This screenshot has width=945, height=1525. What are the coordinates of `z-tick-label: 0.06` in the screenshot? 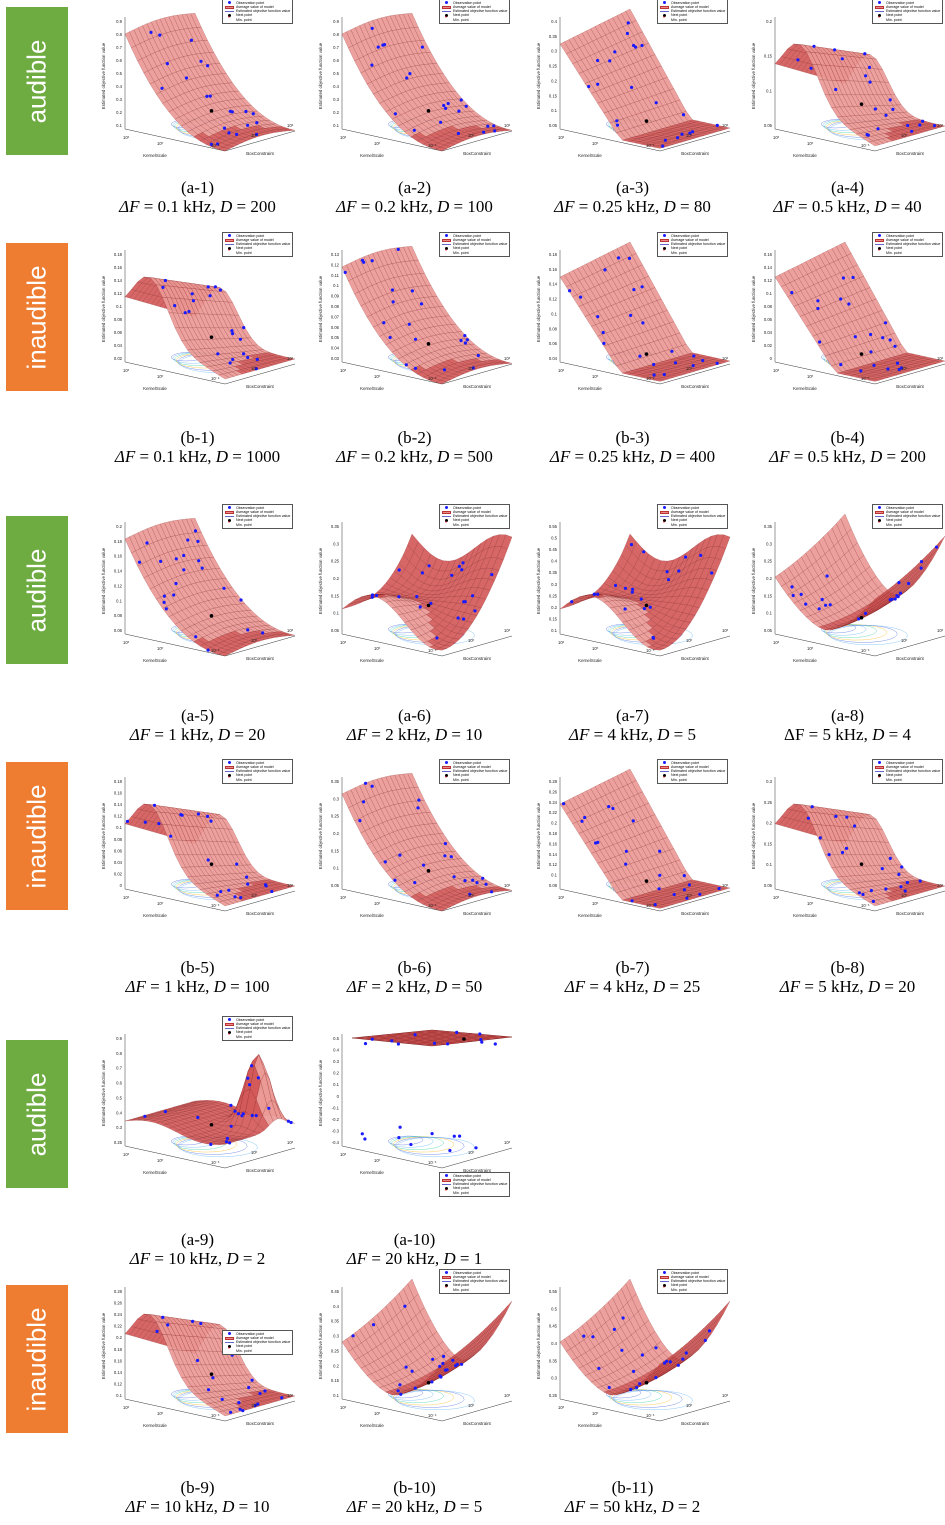 It's located at (335, 327).